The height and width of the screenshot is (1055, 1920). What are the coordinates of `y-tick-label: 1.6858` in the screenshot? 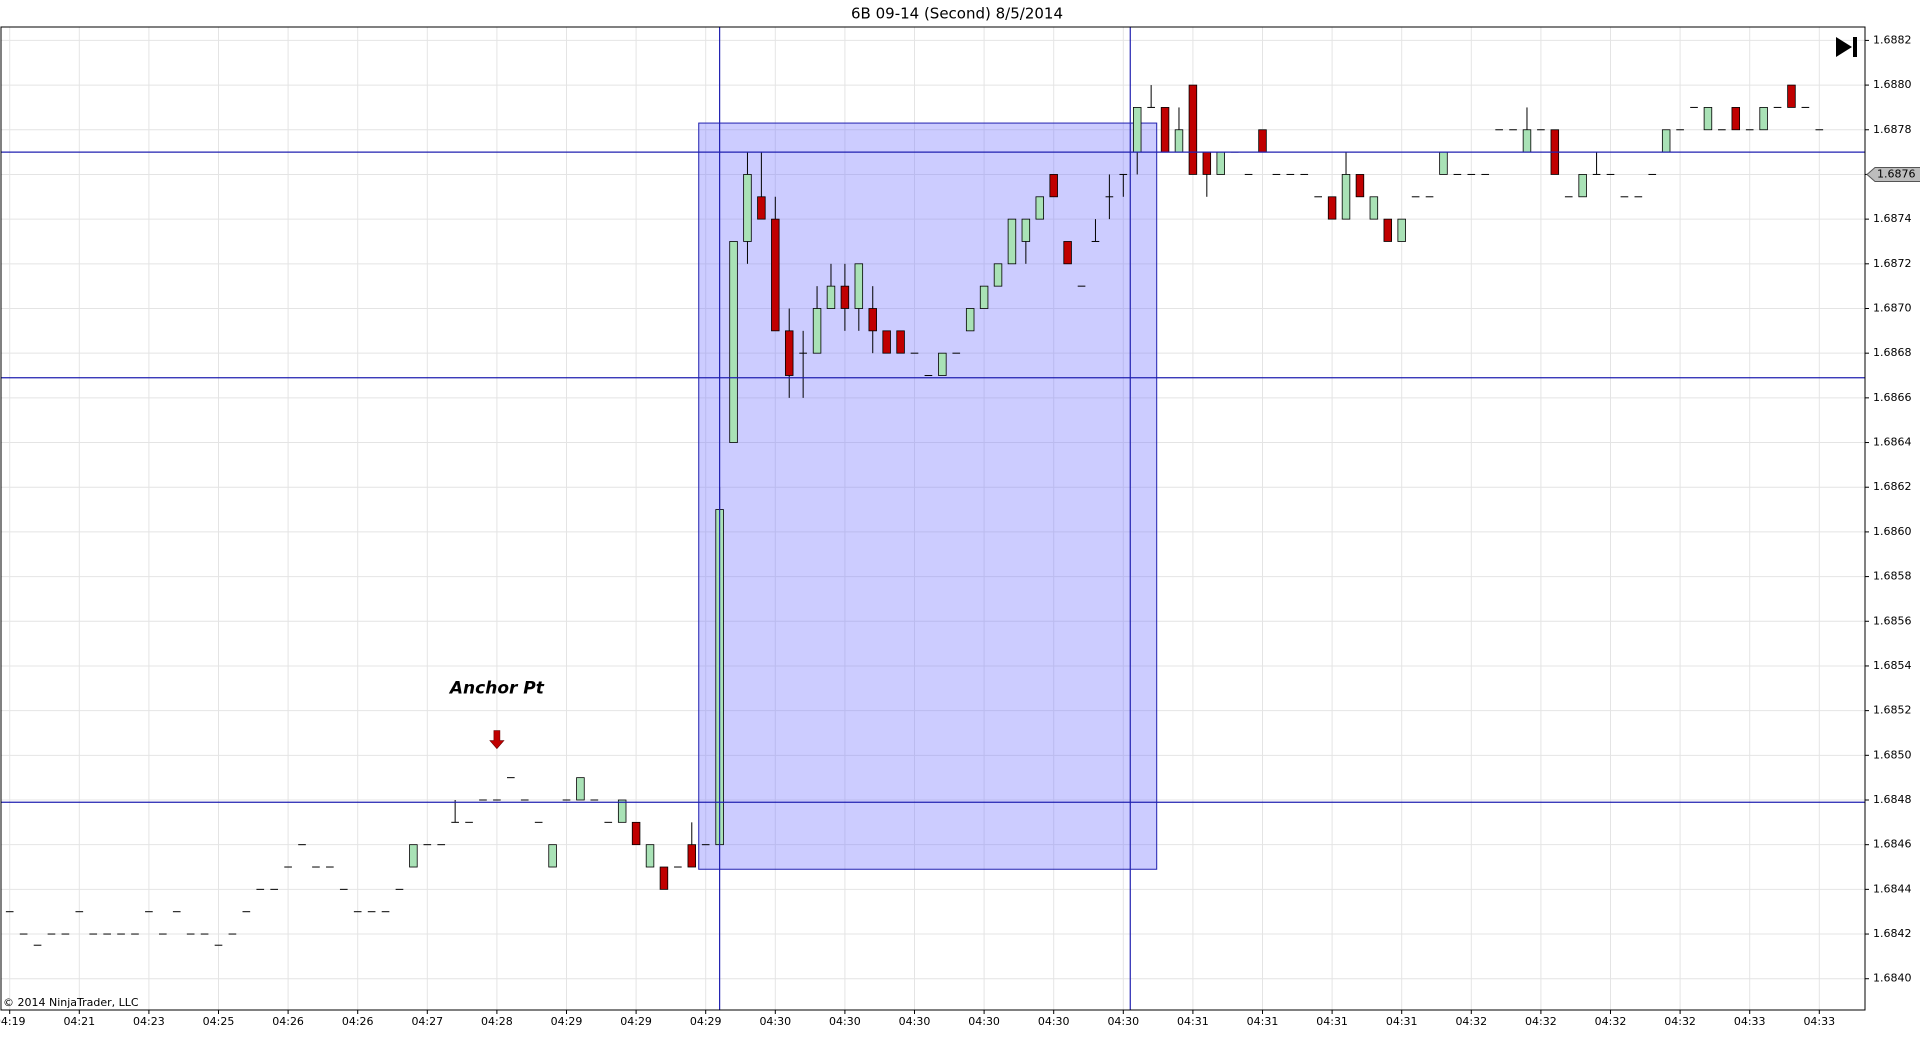 It's located at (1892, 576).